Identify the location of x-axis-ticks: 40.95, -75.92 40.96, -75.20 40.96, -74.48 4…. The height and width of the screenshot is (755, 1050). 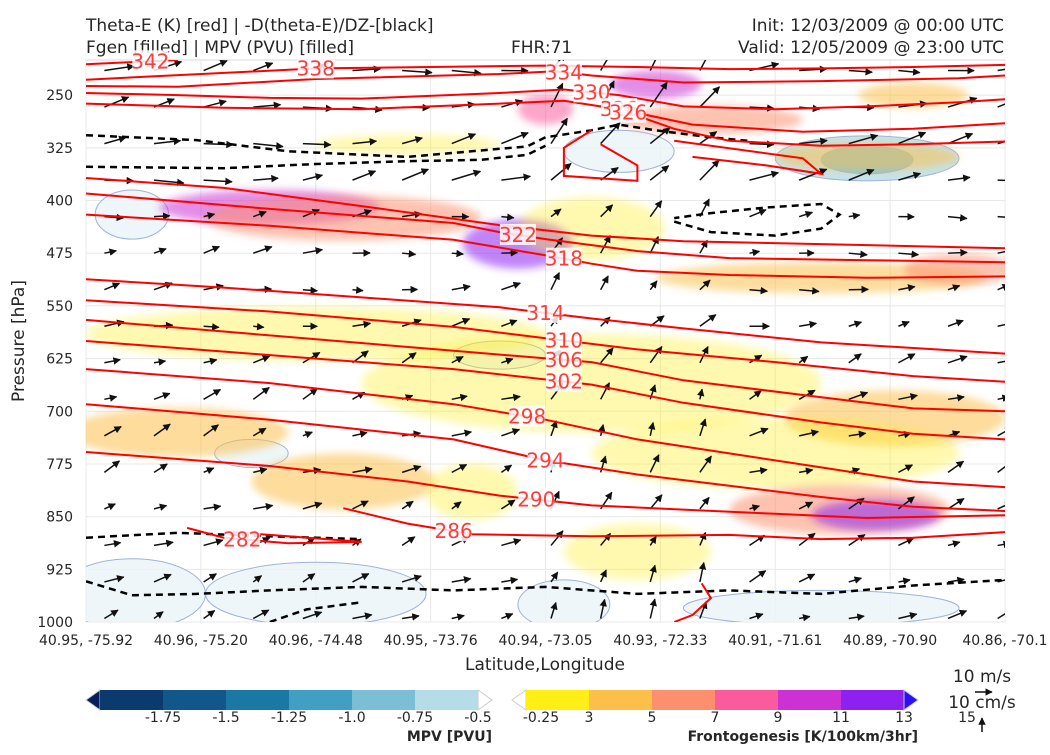
(543, 641).